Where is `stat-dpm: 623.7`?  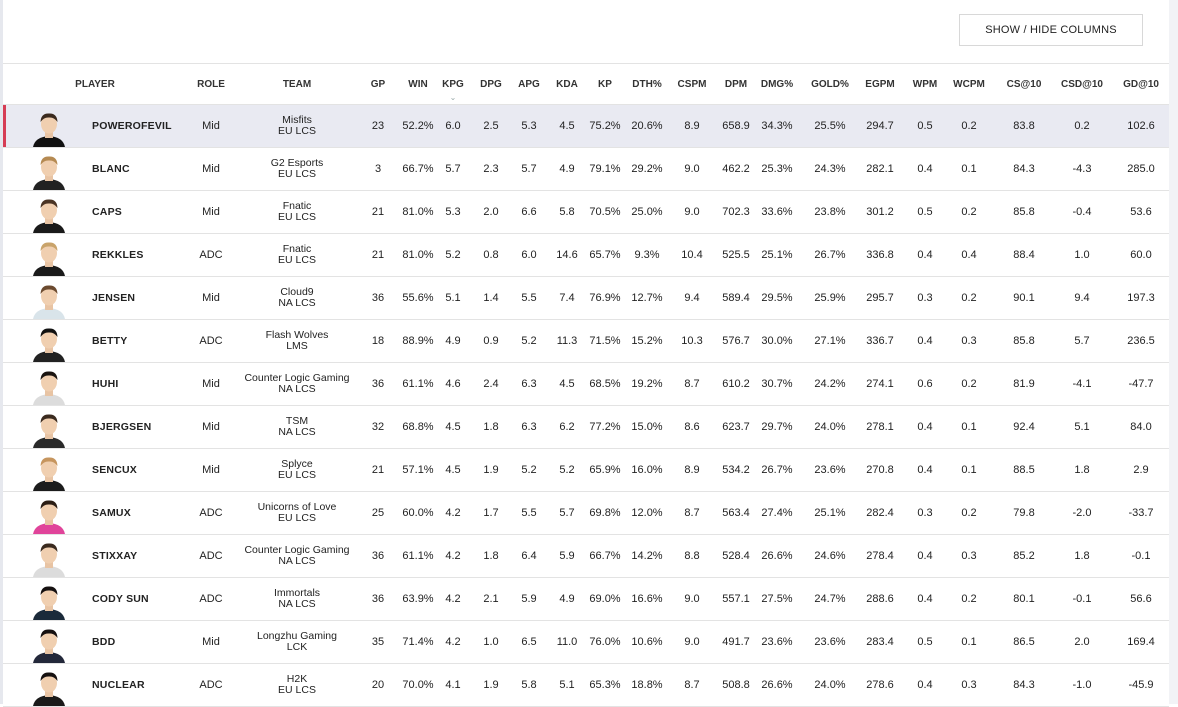
stat-dpm: 623.7 is located at coordinates (736, 427).